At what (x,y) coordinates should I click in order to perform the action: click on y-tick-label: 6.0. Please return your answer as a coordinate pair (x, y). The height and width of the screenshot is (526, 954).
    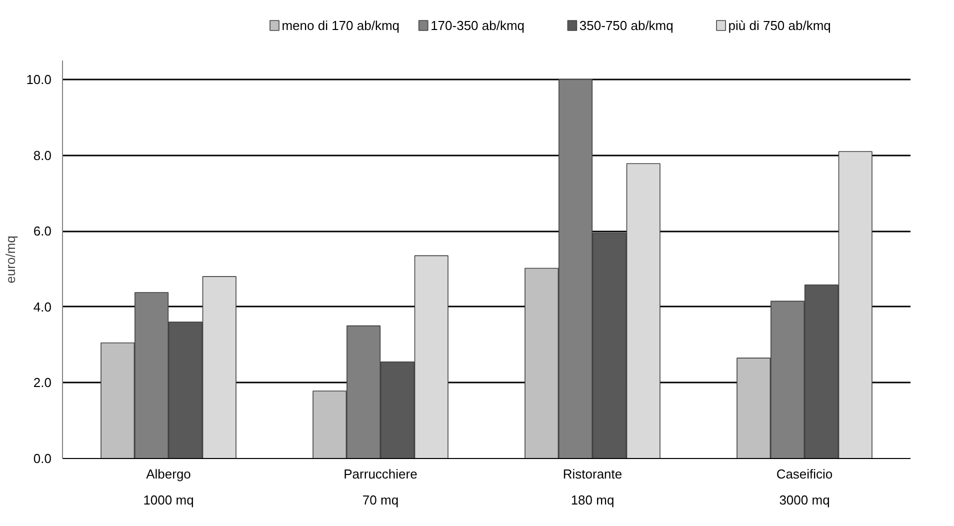
    Looking at the image, I should click on (42, 231).